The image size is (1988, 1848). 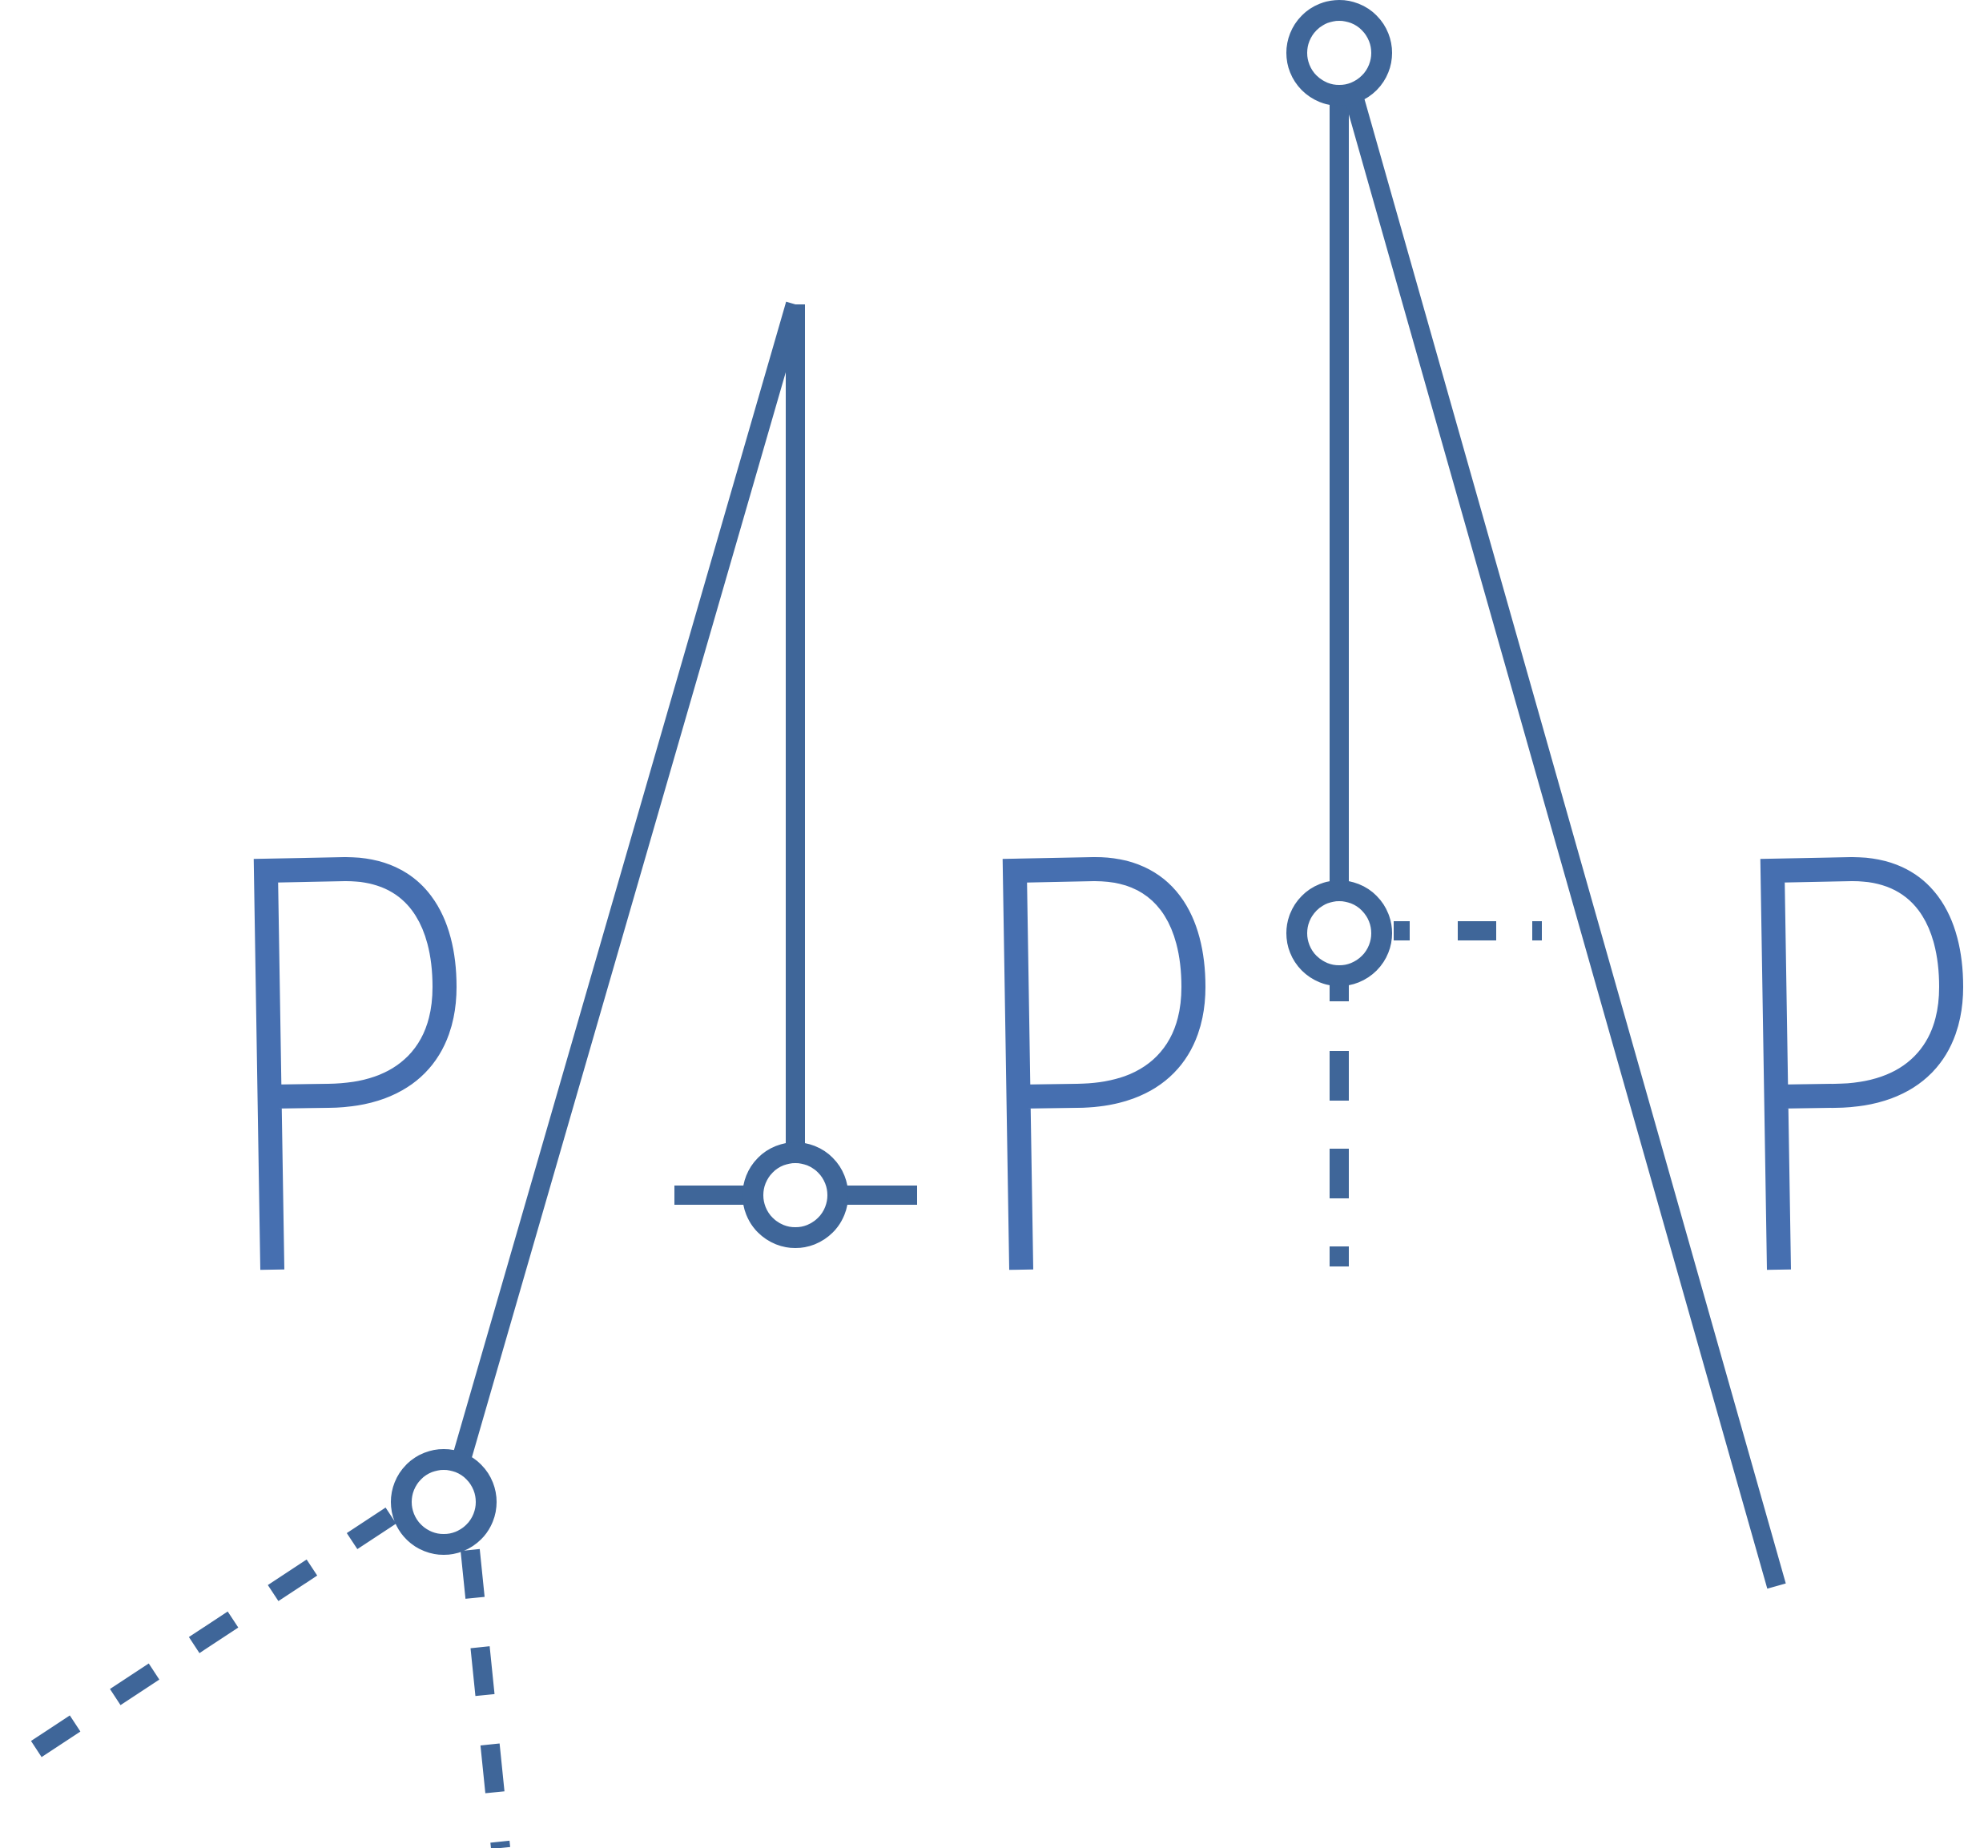 What do you see at coordinates (444, 1502) in the screenshot?
I see `node-circle-bottom-left` at bounding box center [444, 1502].